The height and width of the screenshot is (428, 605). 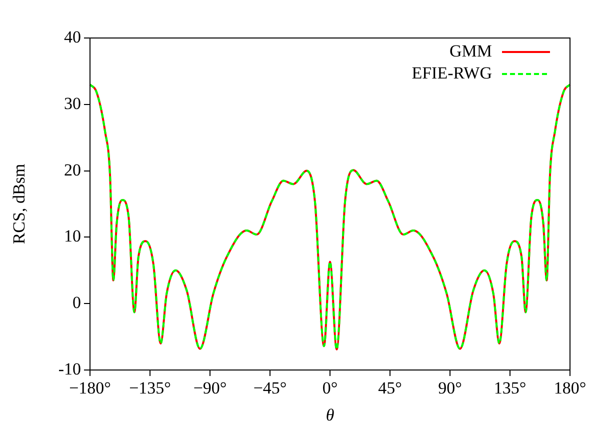 What do you see at coordinates (72, 36) in the screenshot?
I see `y-tick-label: 40` at bounding box center [72, 36].